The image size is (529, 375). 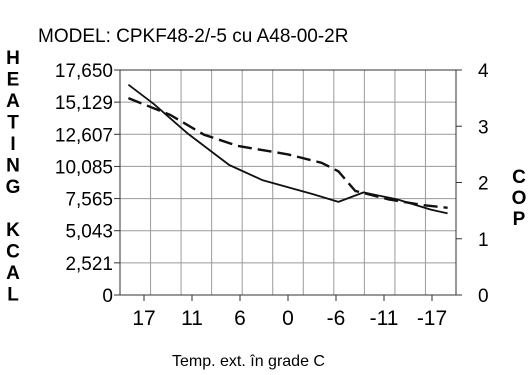 I want to click on y-axis-label-left-letter: K, so click(x=13, y=230).